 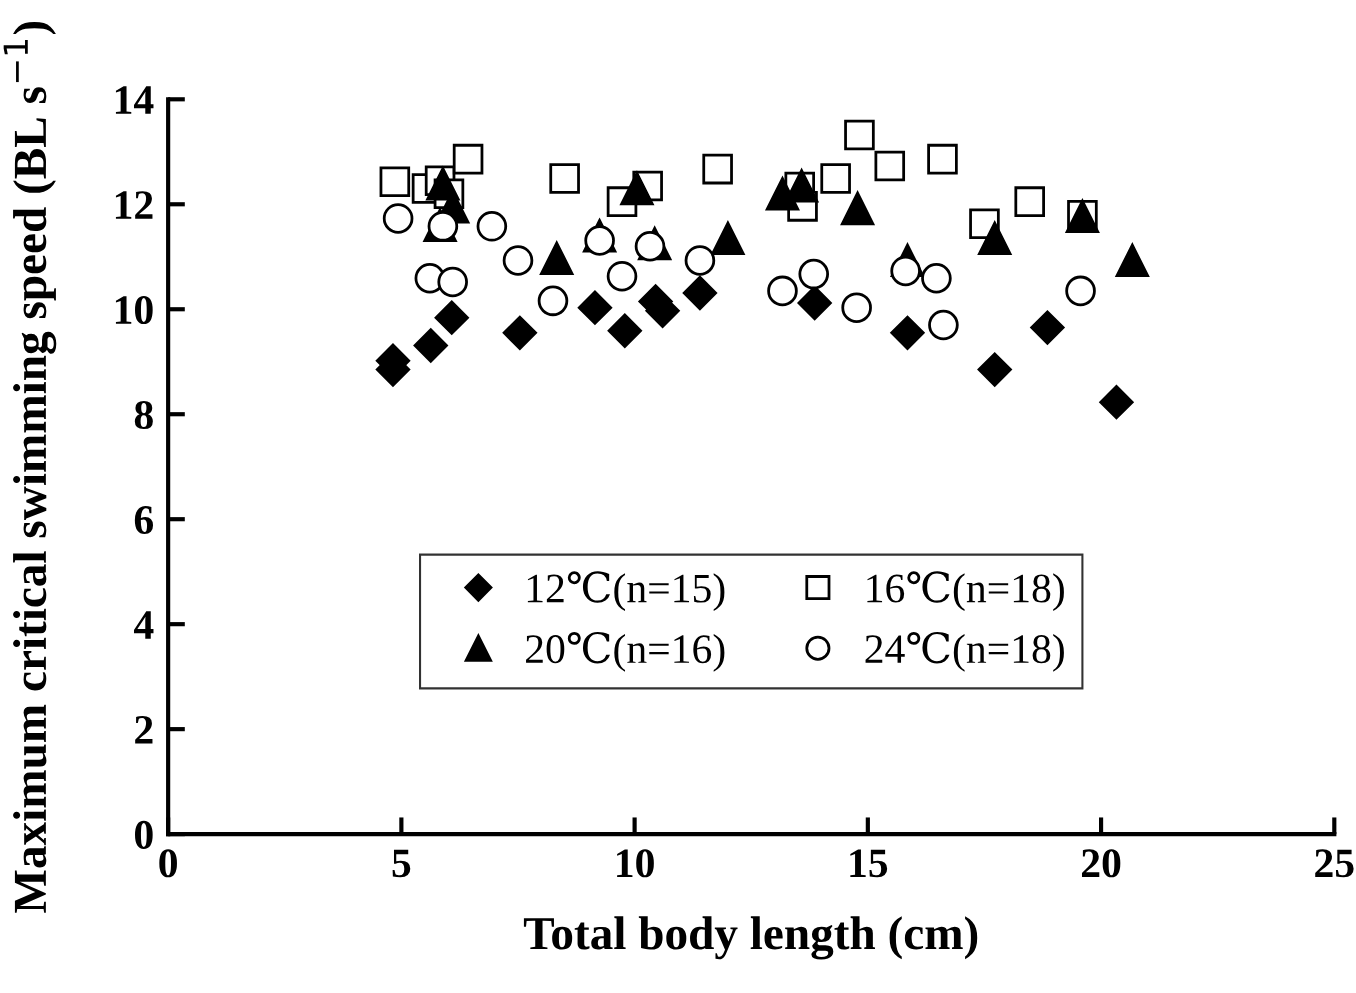 What do you see at coordinates (869, 863) in the screenshot?
I see `x-tick-label: 15` at bounding box center [869, 863].